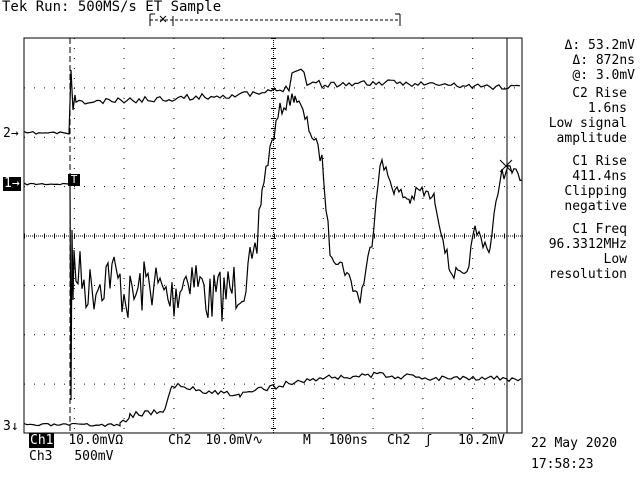  What do you see at coordinates (587, 244) in the screenshot?
I see `c1-freq-value: 96.3312MHz` at bounding box center [587, 244].